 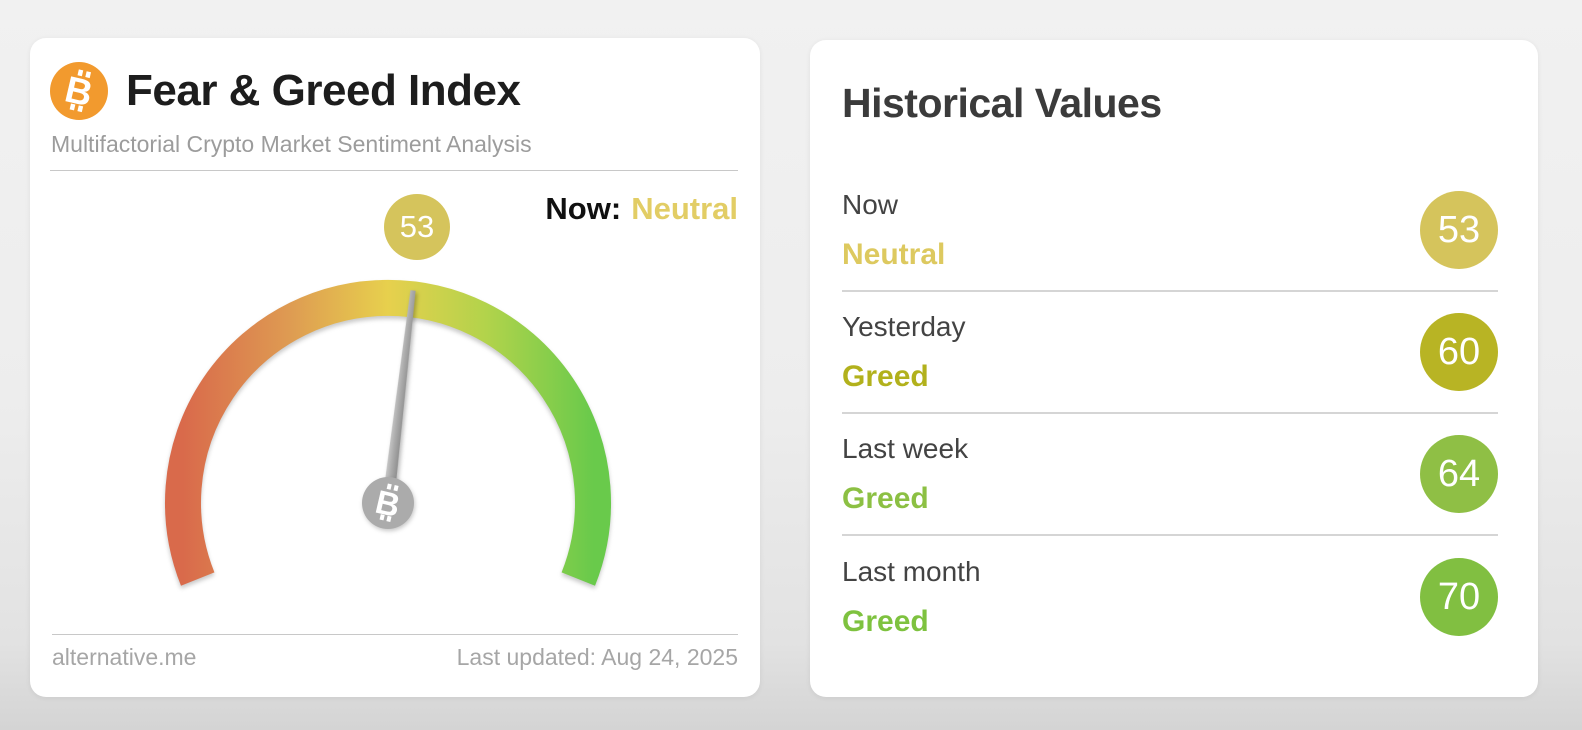 I want to click on now-label: Now:, so click(x=583, y=208).